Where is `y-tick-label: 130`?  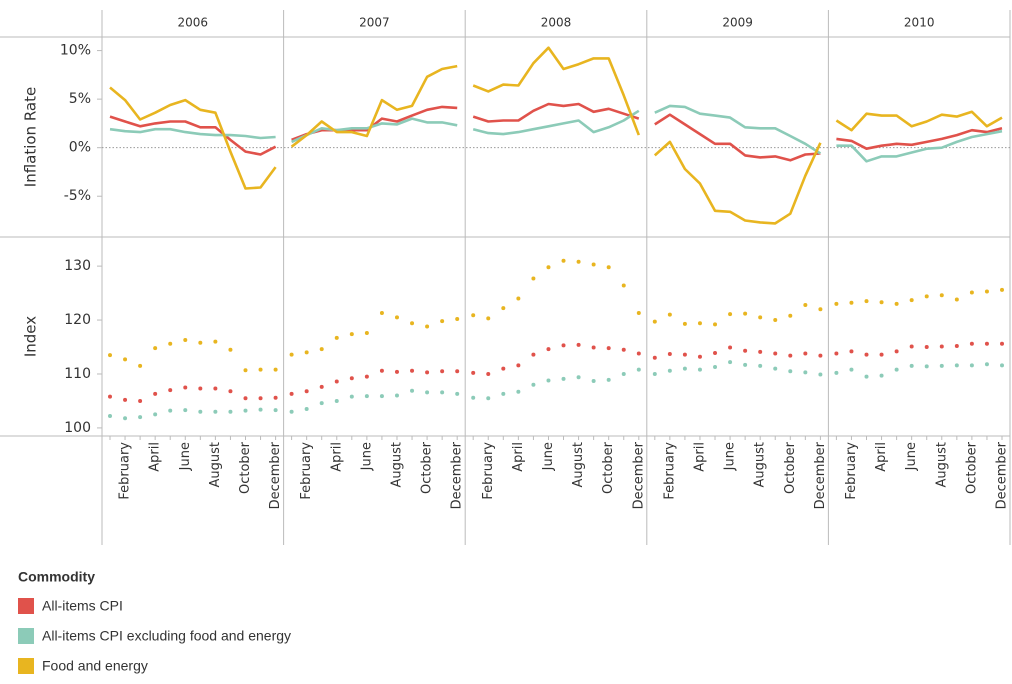
y-tick-label: 130 is located at coordinates (77, 266).